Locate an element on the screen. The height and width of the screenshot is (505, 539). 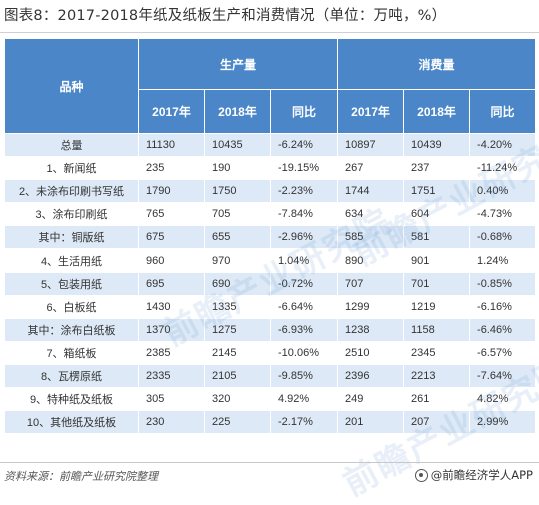
header-consumption-2017: 2017年 is located at coordinates (371, 111).